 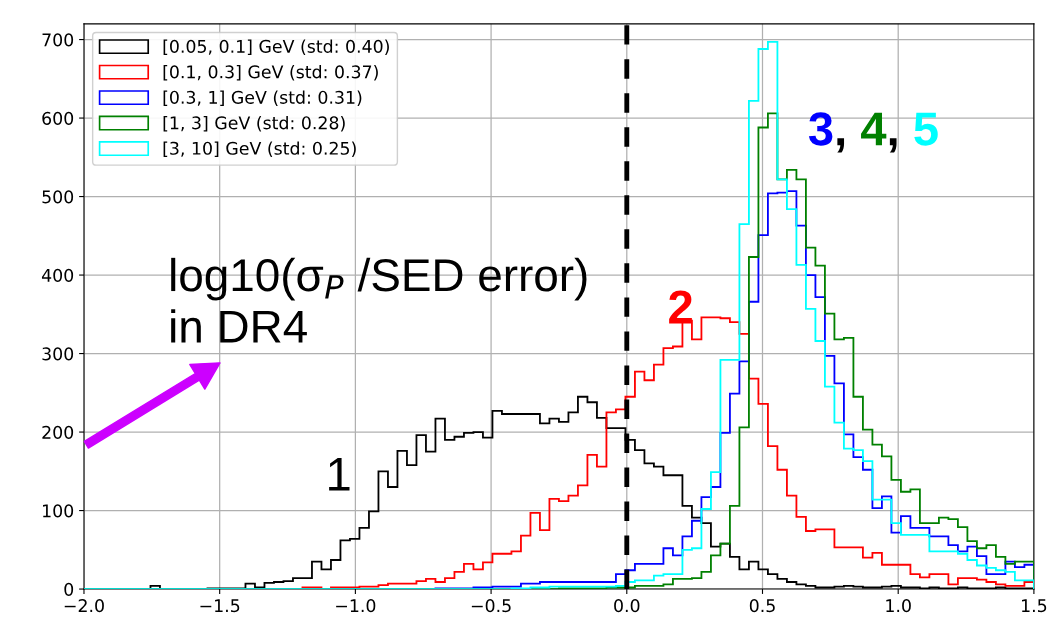 What do you see at coordinates (259, 149) in the screenshot?
I see `legend-label: [3, 10] GeV (std: 0.25)` at bounding box center [259, 149].